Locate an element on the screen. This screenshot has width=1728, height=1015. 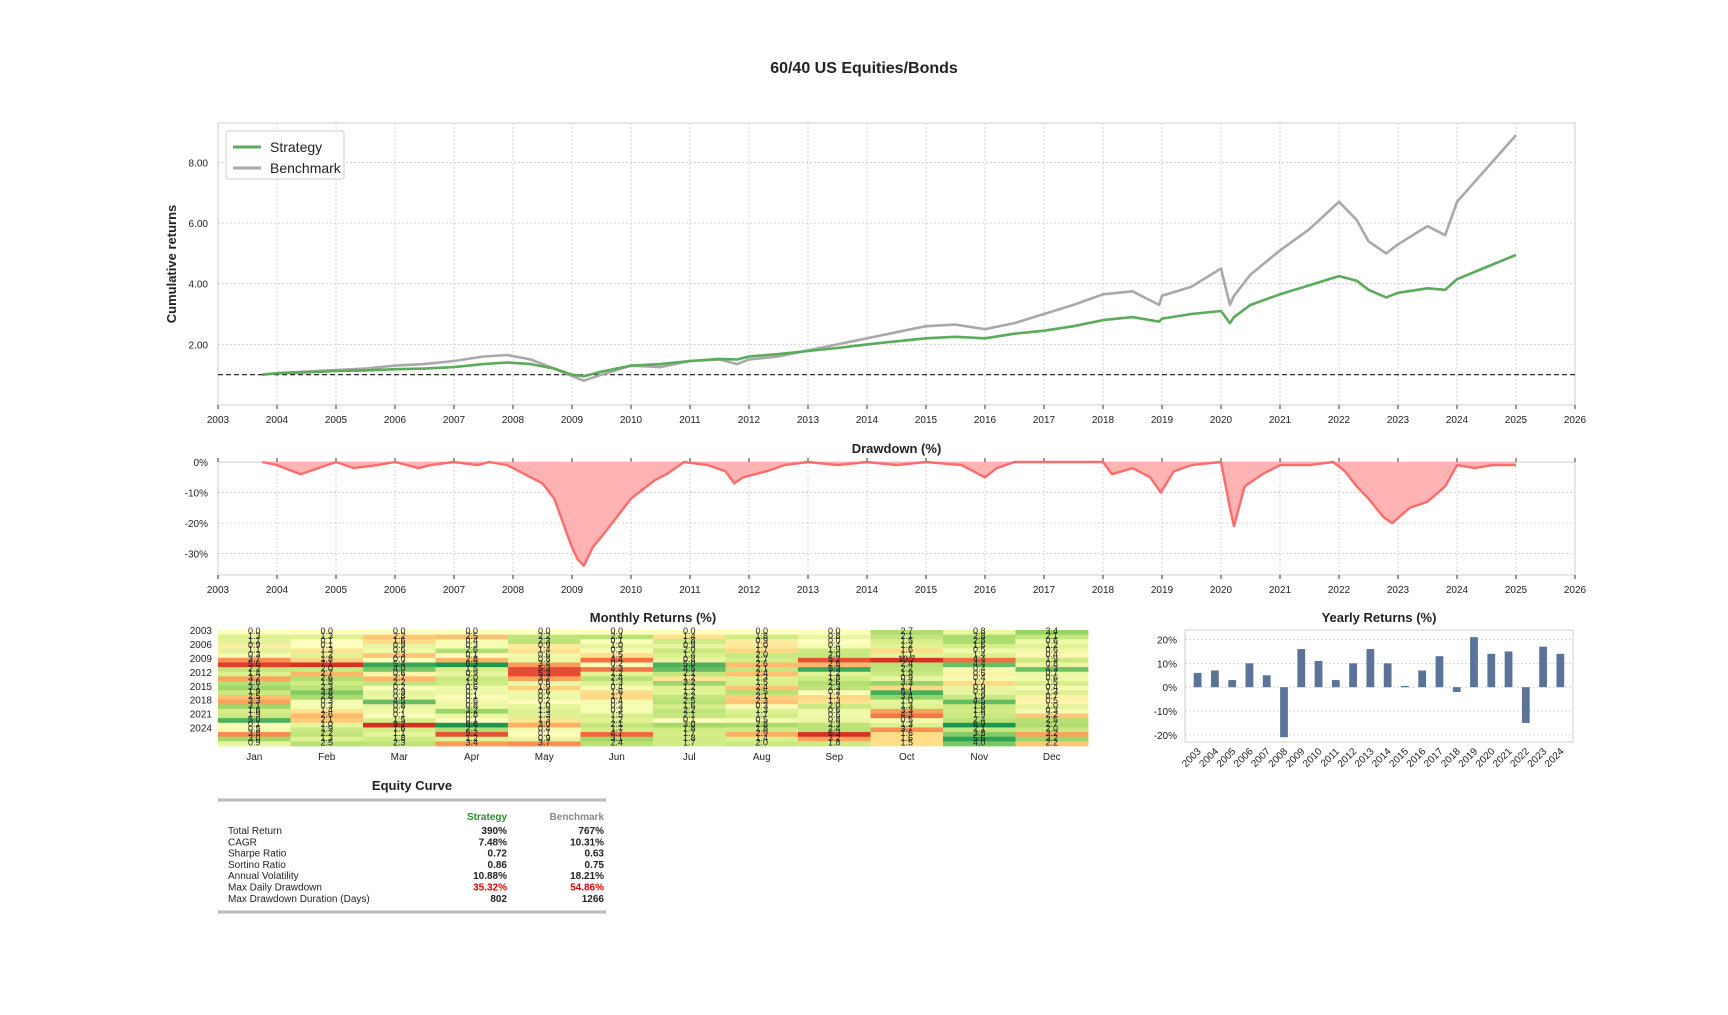
legend: Strategy Benchmark is located at coordinates (285, 155).